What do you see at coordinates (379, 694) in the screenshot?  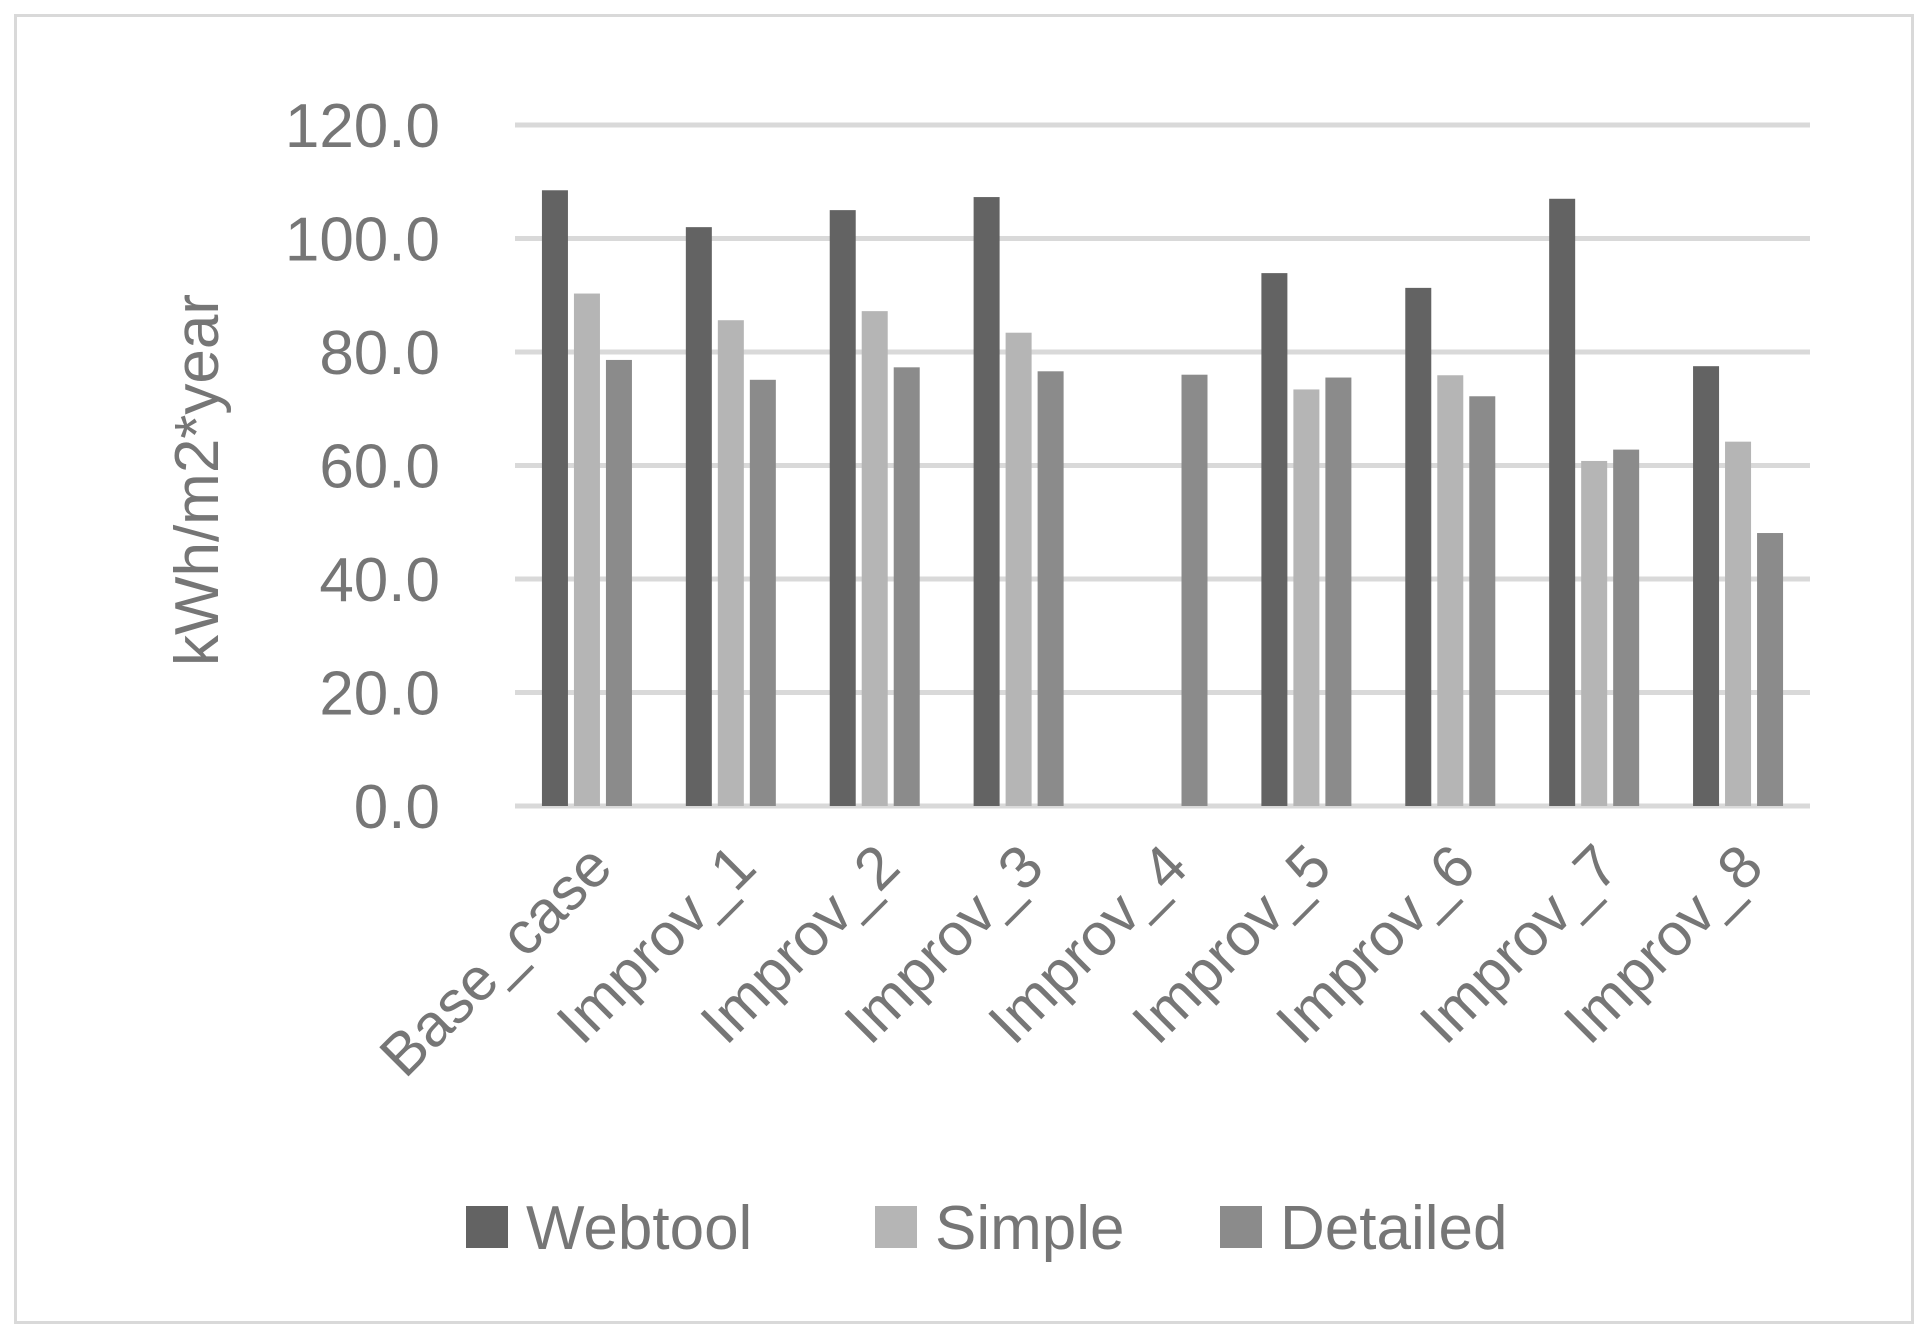 I see `y-tick-label: 20.0` at bounding box center [379, 694].